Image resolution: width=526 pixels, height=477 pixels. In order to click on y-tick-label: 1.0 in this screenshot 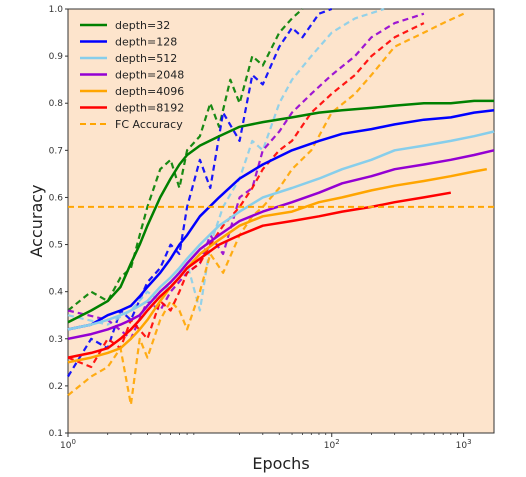, I will do `click(56, 10)`.